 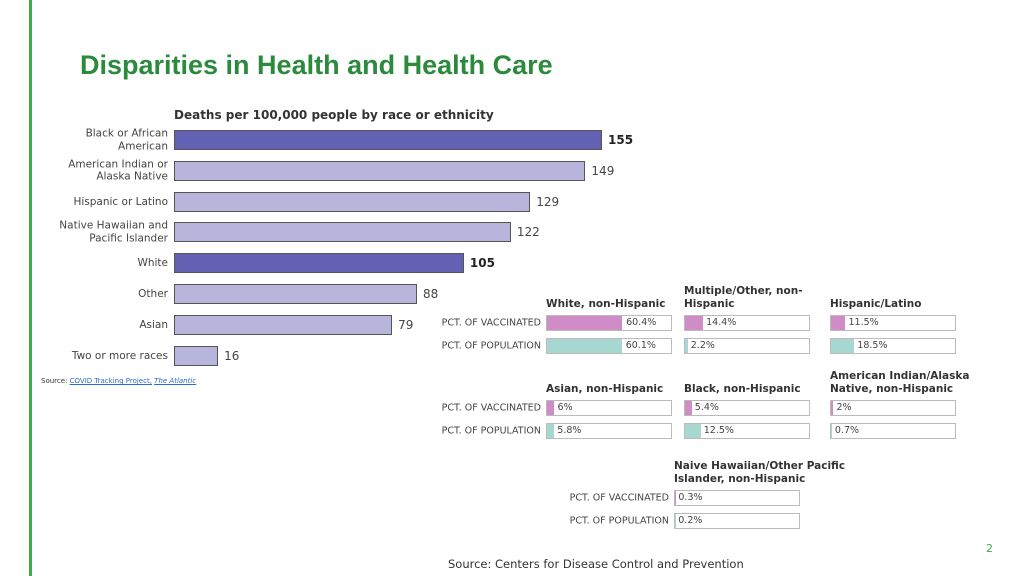 What do you see at coordinates (747, 346) in the screenshot?
I see `bar-track: 2.2%` at bounding box center [747, 346].